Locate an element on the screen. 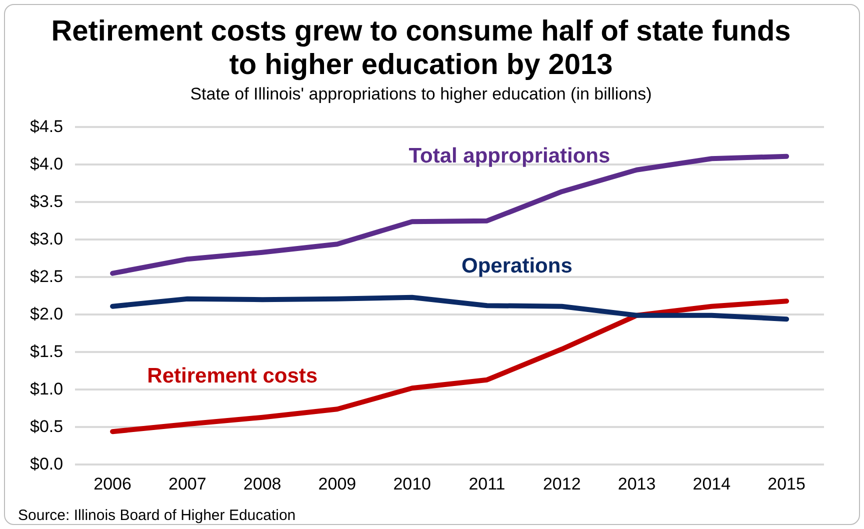  y-tick-label: $4.0 is located at coordinates (47, 164).